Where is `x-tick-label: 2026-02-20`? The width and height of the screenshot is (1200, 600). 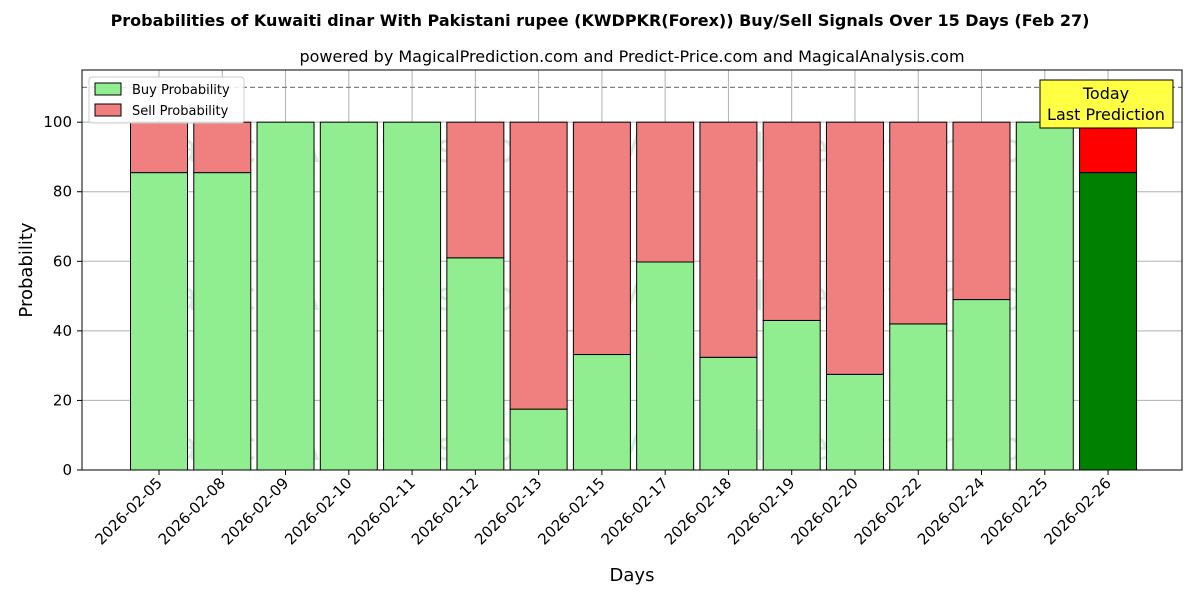
x-tick-label: 2026-02-20 is located at coordinates (824, 511).